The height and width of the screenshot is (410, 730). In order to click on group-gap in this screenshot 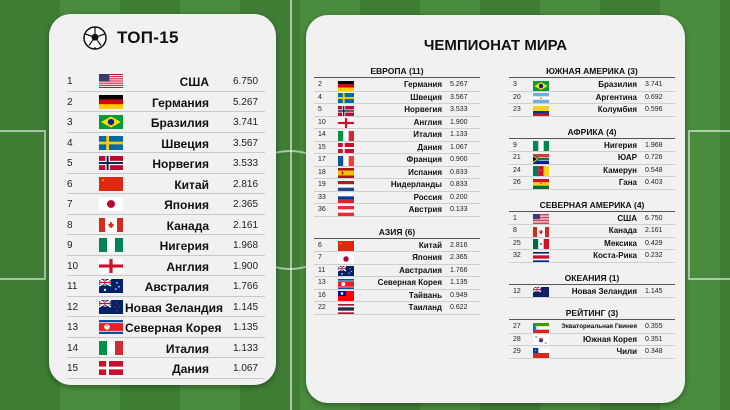, I will do `click(397, 221)`.